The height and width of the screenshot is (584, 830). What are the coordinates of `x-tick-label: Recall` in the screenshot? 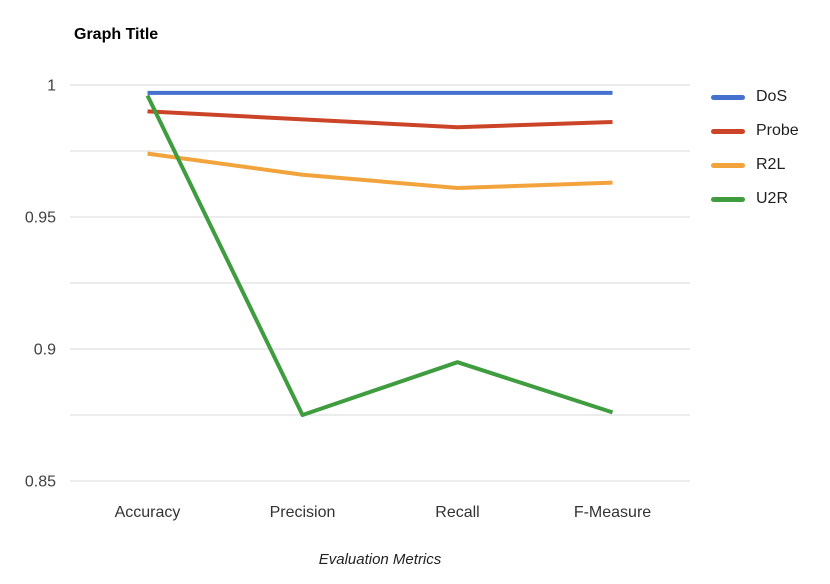 It's located at (457, 512).